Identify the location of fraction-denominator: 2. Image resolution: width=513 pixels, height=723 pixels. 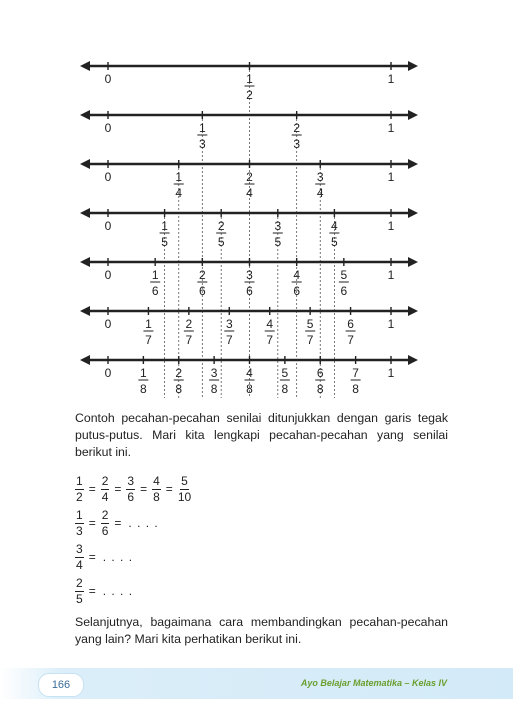
(249, 95).